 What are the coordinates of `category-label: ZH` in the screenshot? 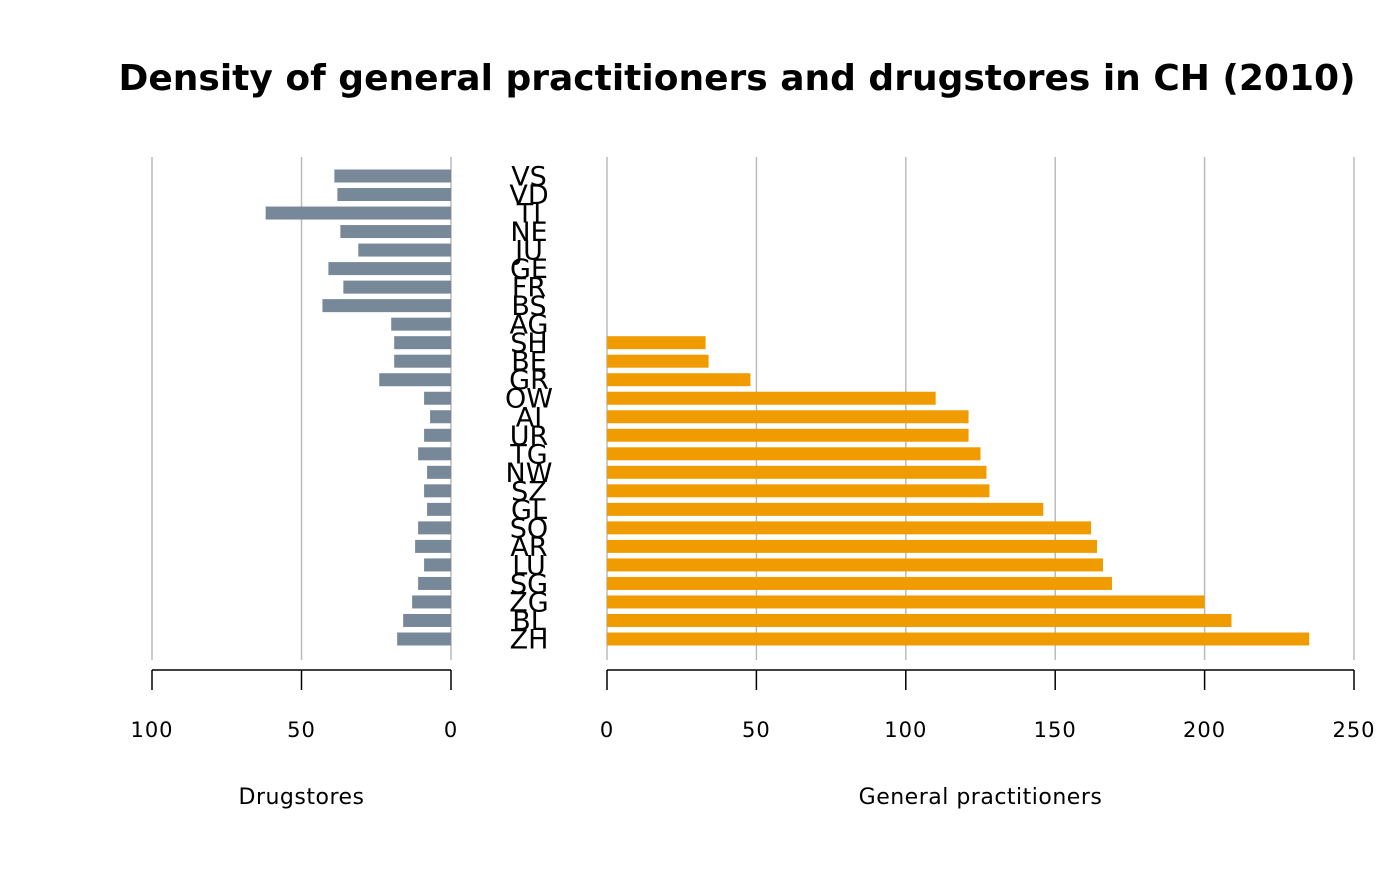 It's located at (529, 640).